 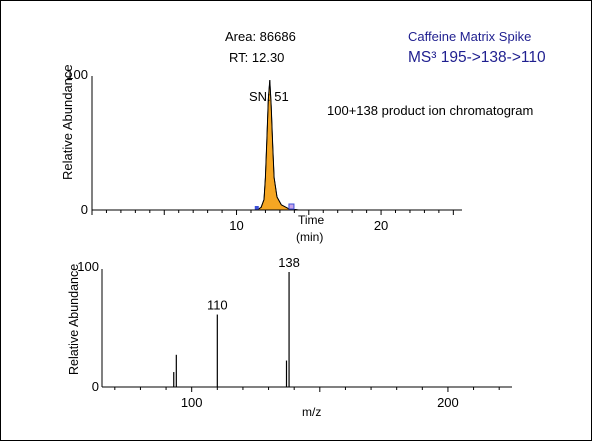 I want to click on heading-line2: MS³ 195->138->110, so click(x=477, y=57).